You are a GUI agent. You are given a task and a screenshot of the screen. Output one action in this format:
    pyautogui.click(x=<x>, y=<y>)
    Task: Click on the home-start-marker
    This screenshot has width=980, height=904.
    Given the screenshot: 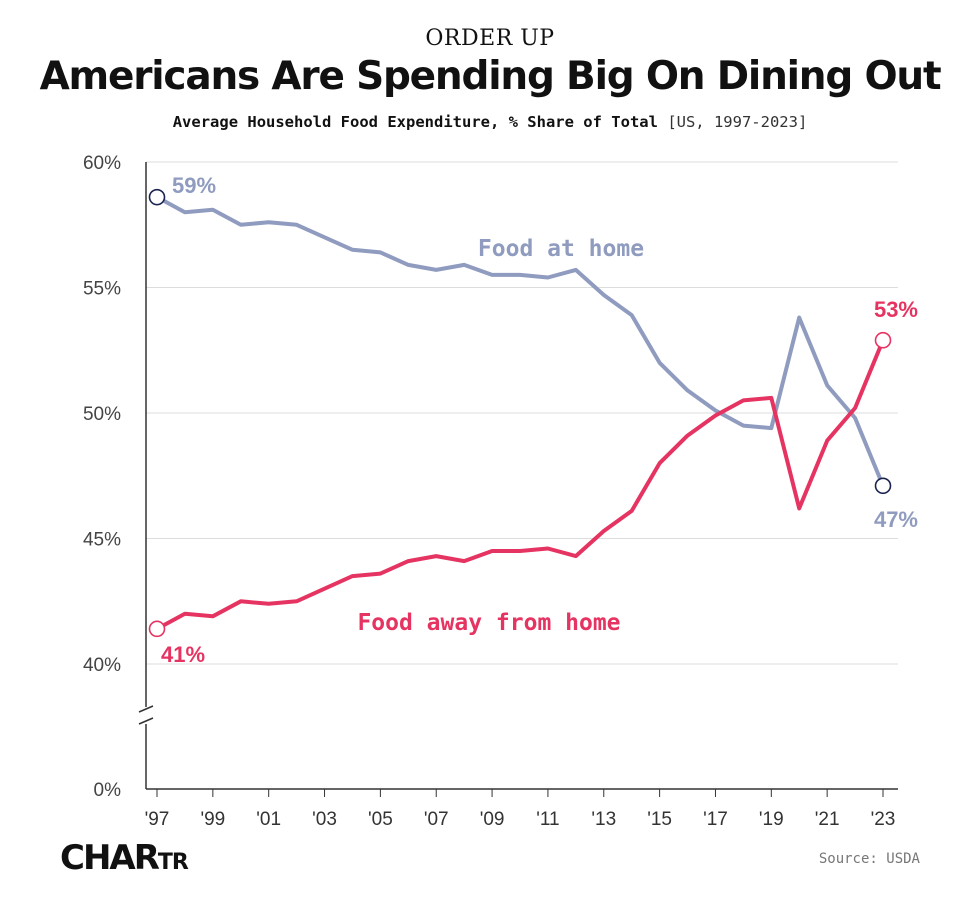 What is the action you would take?
    pyautogui.click(x=157, y=197)
    